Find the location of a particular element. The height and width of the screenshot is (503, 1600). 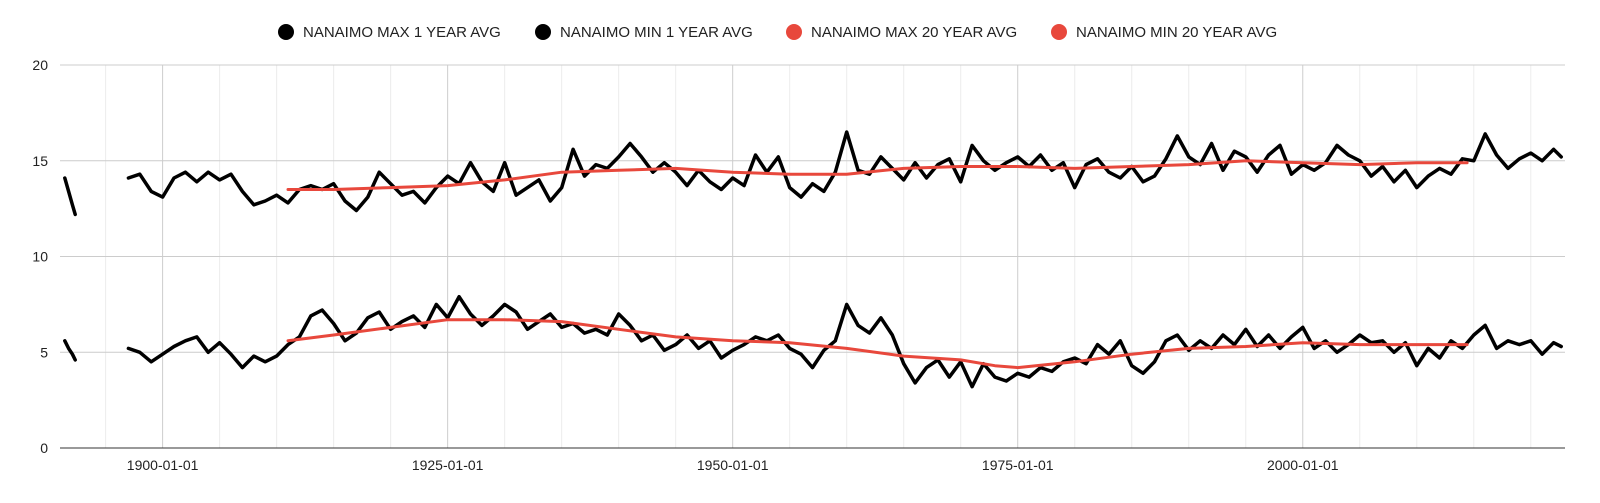

legend-label: NANAIMO MAX 20 YEAR AVG is located at coordinates (914, 32).